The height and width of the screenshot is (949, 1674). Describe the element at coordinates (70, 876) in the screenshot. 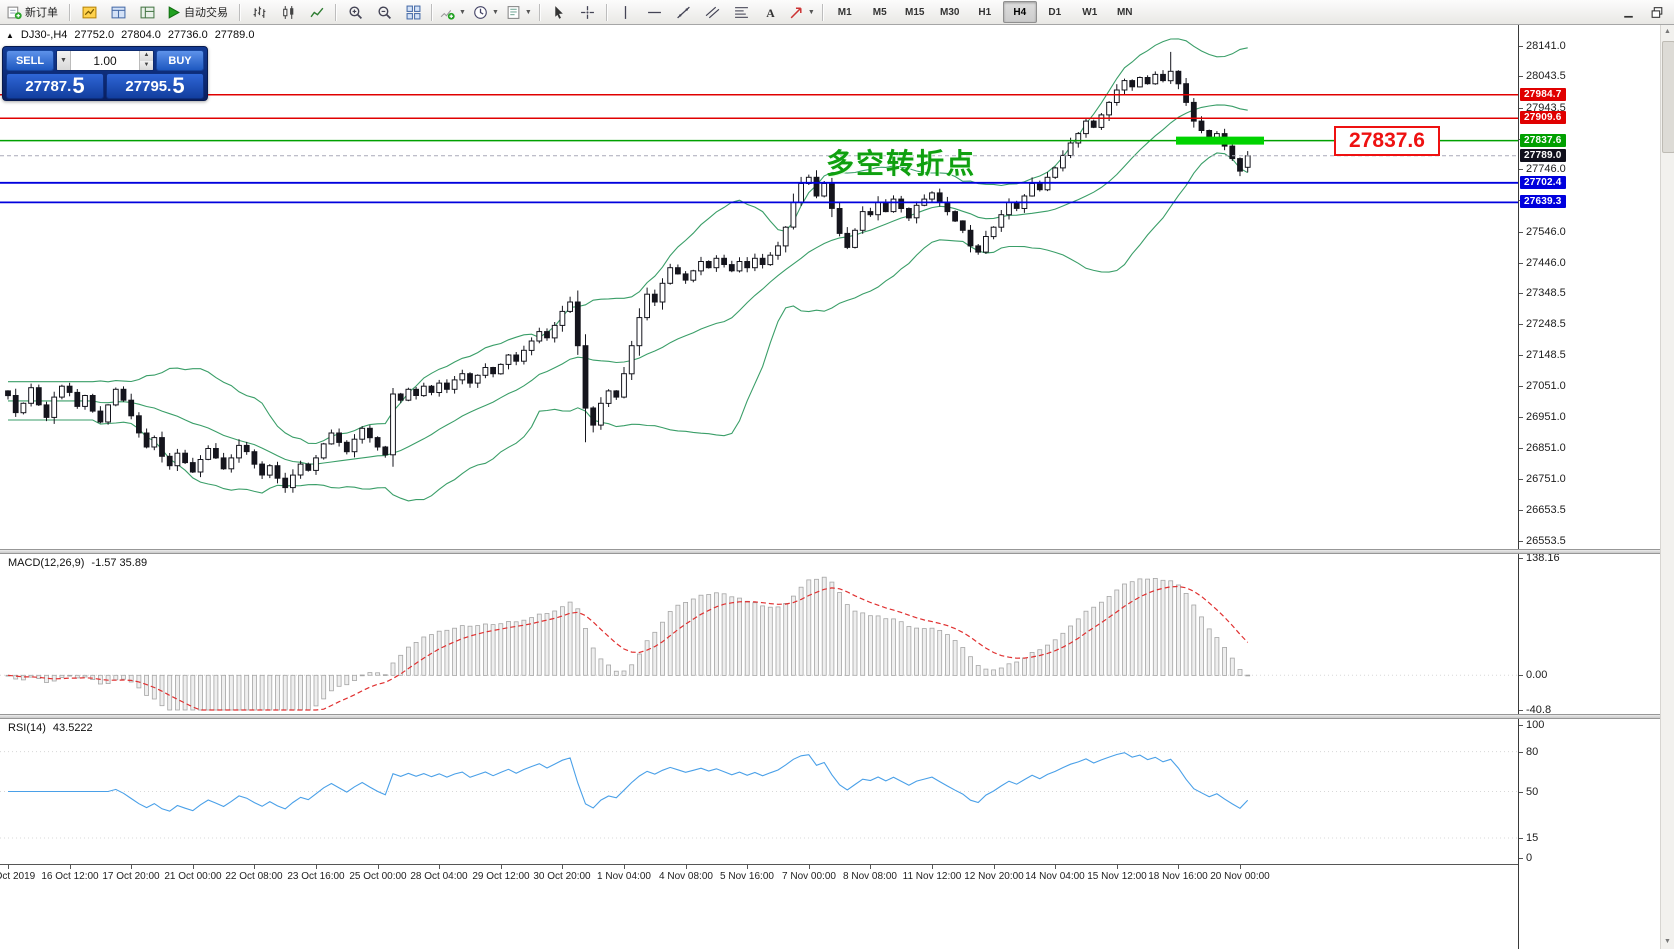

I see `time-axis-label: 16 Oct 12:00` at that location.